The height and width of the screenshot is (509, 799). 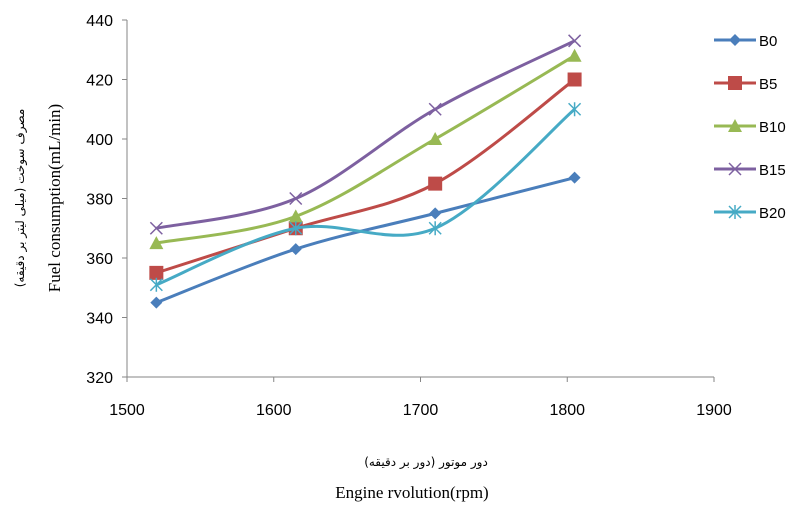 I want to click on x-tick-label: 1900, so click(x=714, y=410).